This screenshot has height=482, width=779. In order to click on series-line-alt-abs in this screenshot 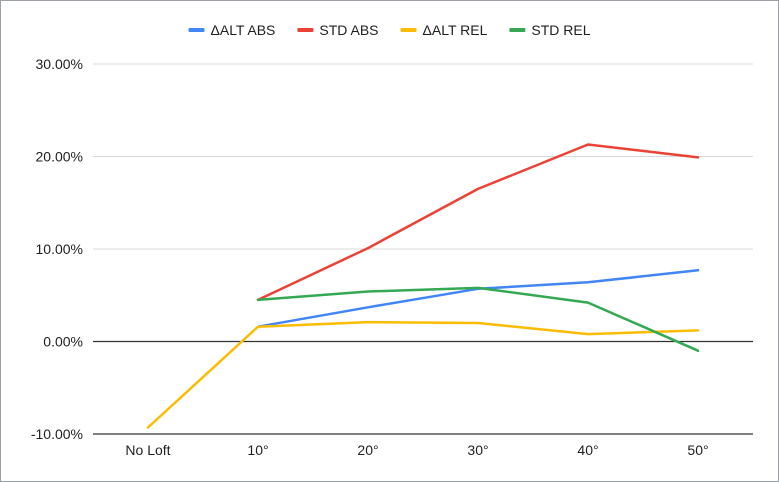, I will do `click(478, 298)`.